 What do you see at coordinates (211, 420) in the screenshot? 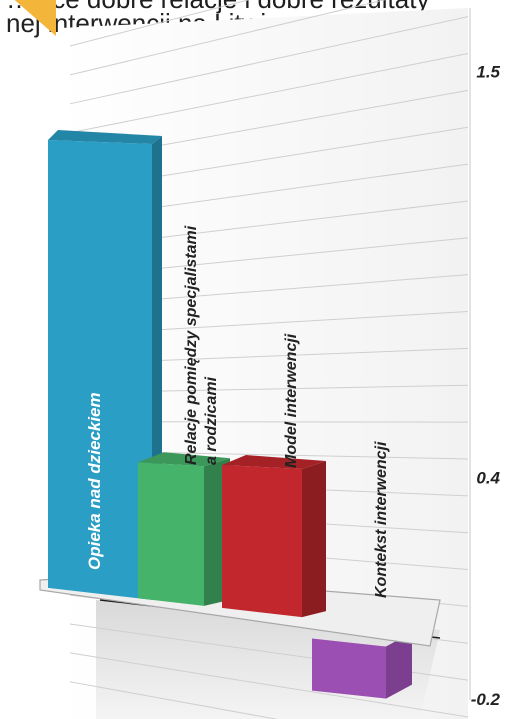
I see `category-label-line: a rodzicami` at bounding box center [211, 420].